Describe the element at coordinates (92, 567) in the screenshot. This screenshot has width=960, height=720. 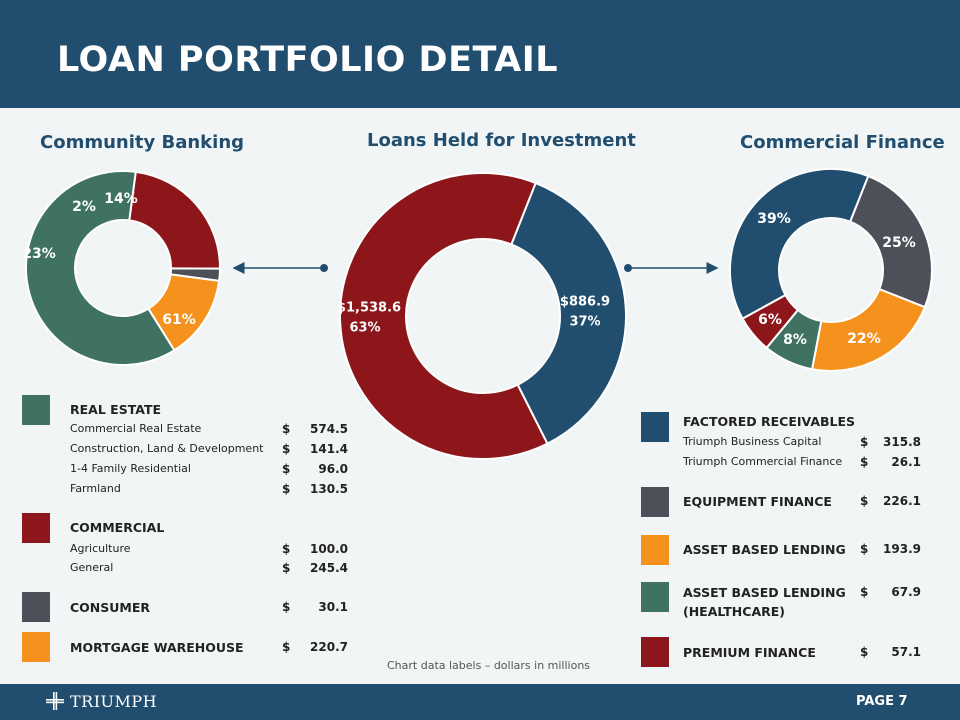
I see `legend-item-label: General` at that location.